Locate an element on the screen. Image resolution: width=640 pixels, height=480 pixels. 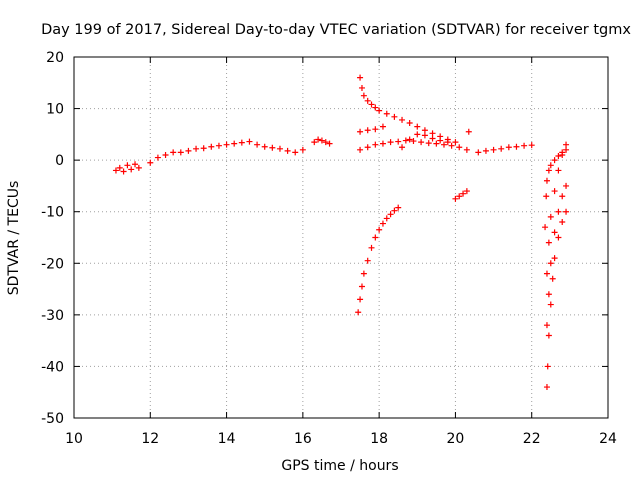
y-tick-label: -40 is located at coordinates (52, 367).